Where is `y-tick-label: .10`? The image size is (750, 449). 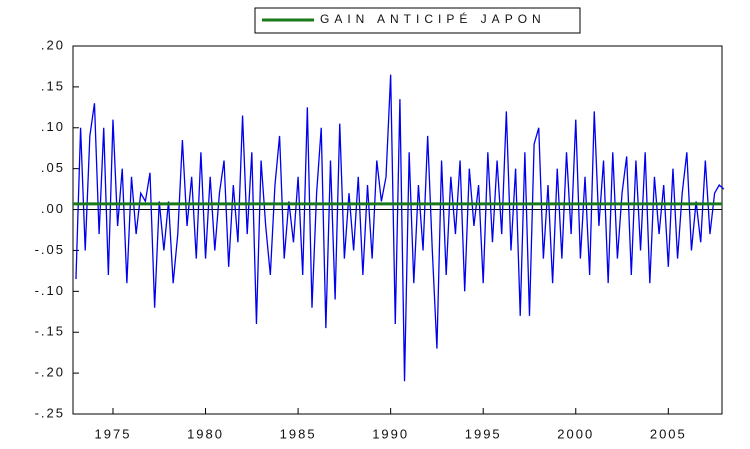 y-tick-label: .10 is located at coordinates (53, 126).